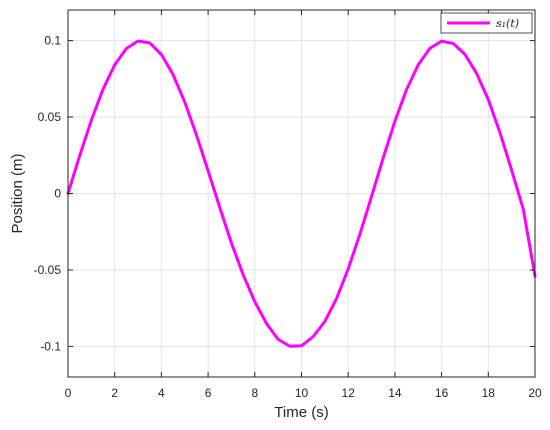 Image resolution: width=550 pixels, height=430 pixels. What do you see at coordinates (52, 41) in the screenshot?
I see `y-tick-label: 0.1` at bounding box center [52, 41].